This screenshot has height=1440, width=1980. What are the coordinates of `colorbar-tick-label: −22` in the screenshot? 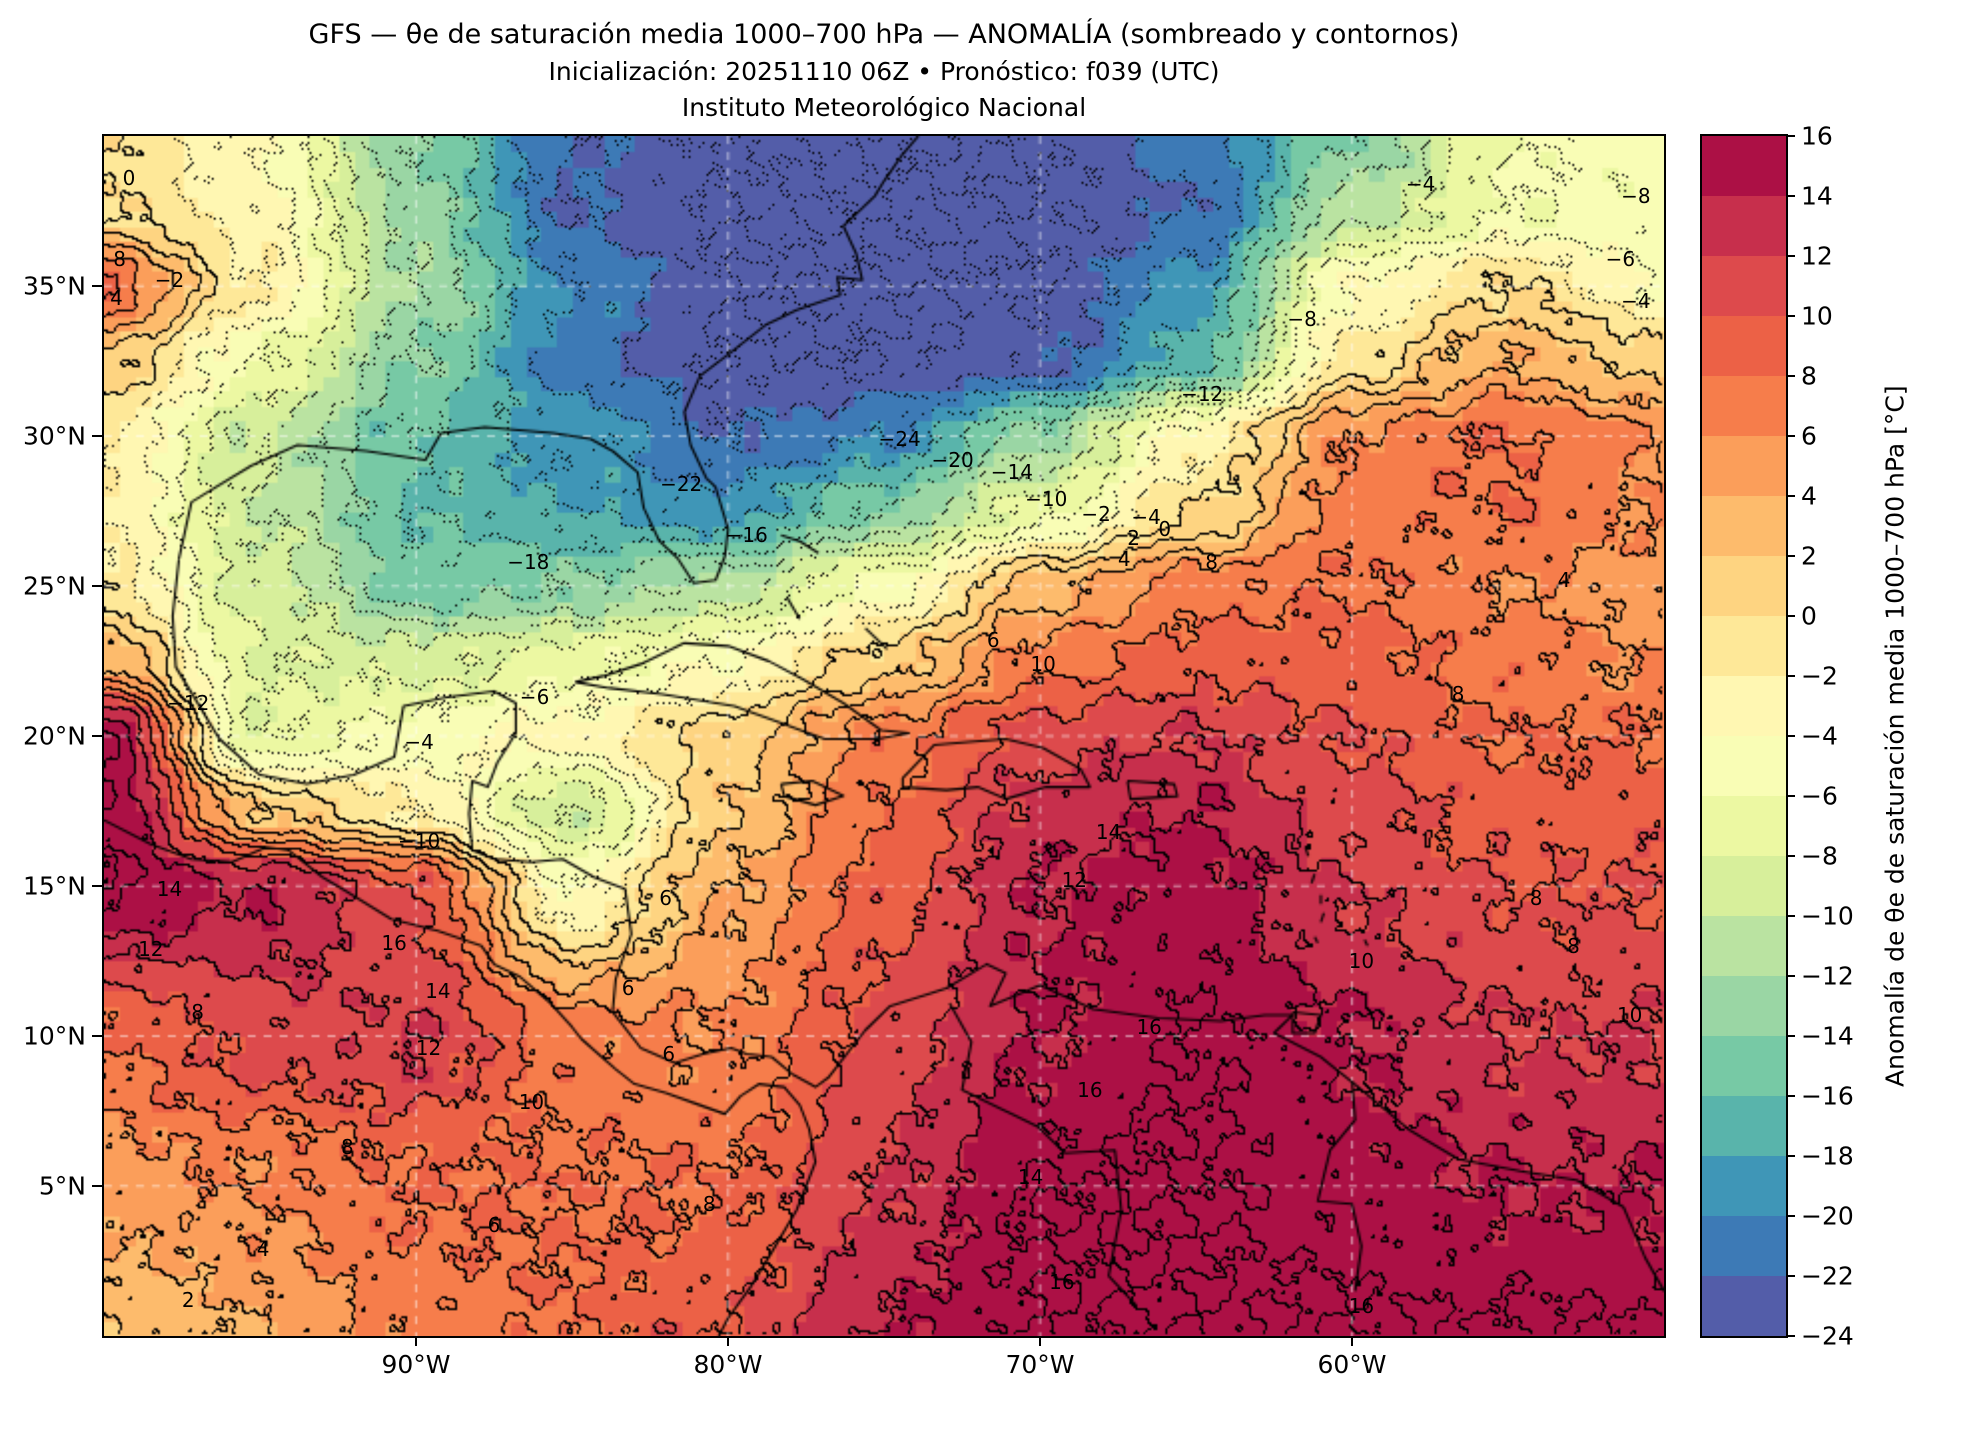 It's located at (1827, 1276).